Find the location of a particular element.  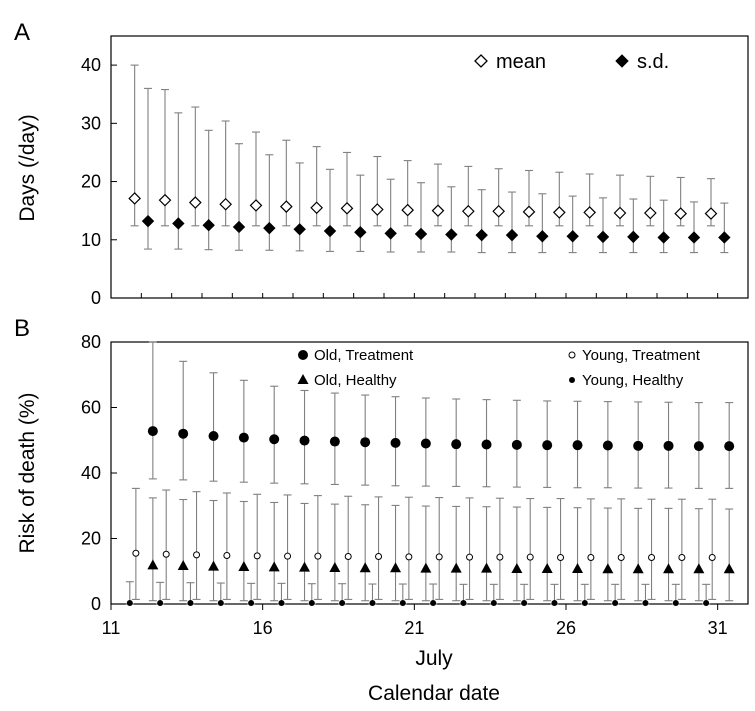

panel-b-ytick-label: 60 is located at coordinates (91, 408).